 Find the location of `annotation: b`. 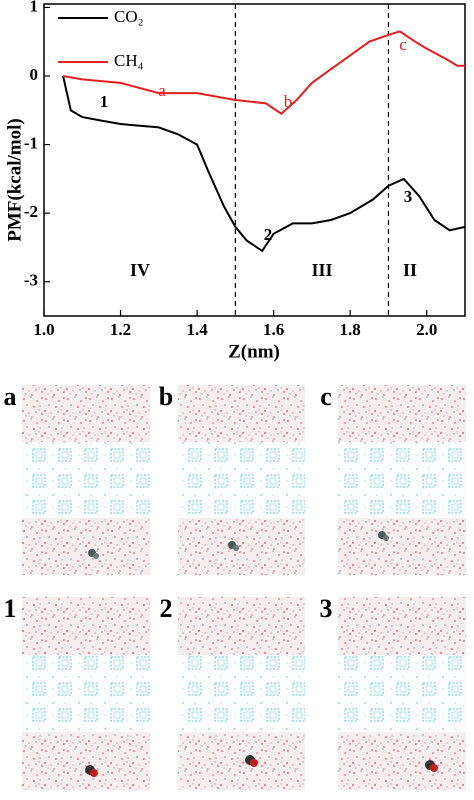

annotation: b is located at coordinates (288, 101).